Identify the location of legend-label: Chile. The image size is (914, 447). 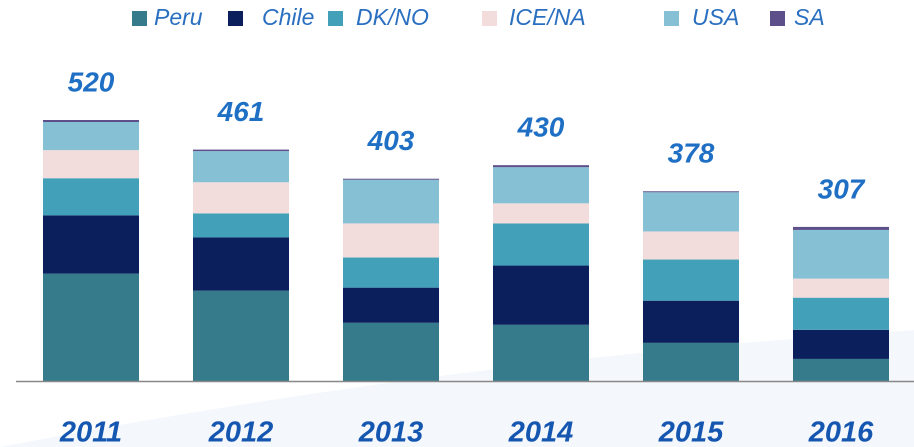
(288, 17).